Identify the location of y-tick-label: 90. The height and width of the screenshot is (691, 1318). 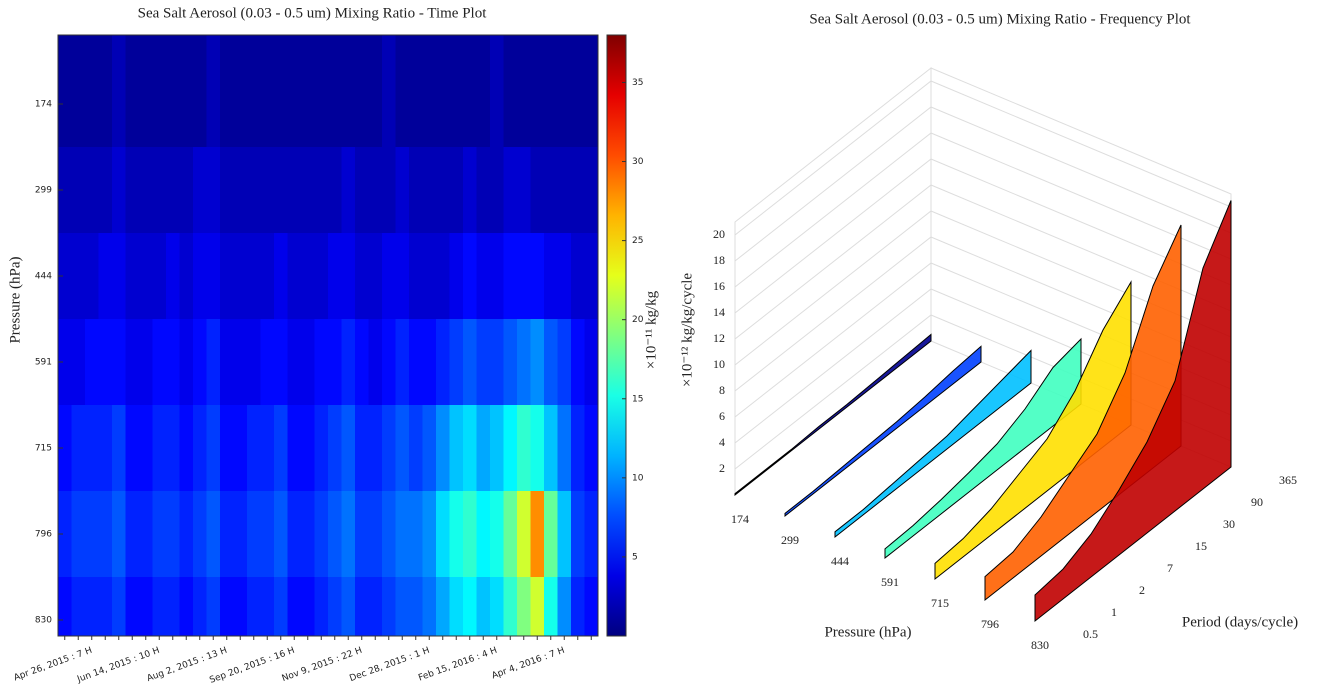
(1257, 502).